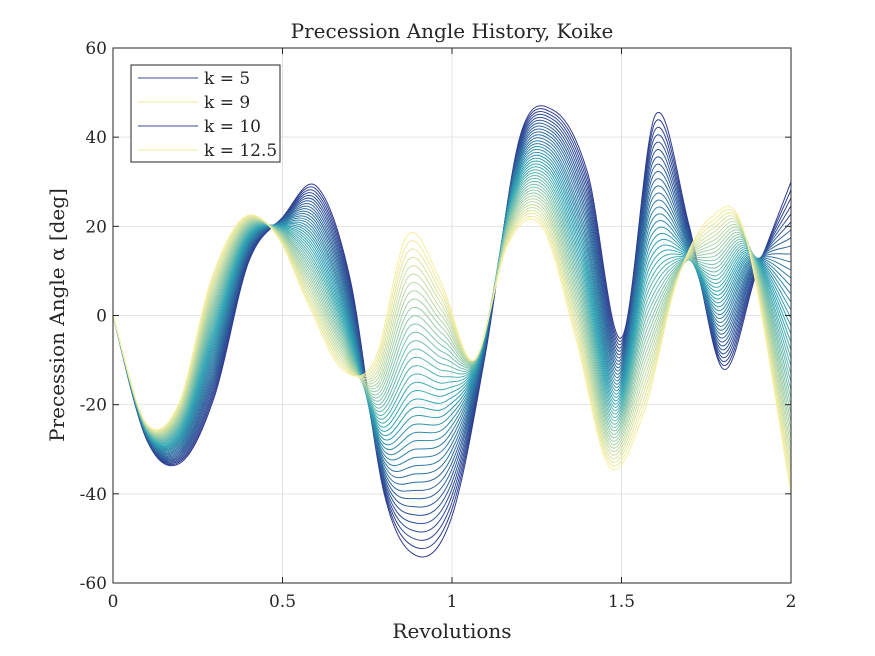 This screenshot has width=875, height=656. Describe the element at coordinates (282, 602) in the screenshot. I see `x-tick-label: 0.5` at that location.